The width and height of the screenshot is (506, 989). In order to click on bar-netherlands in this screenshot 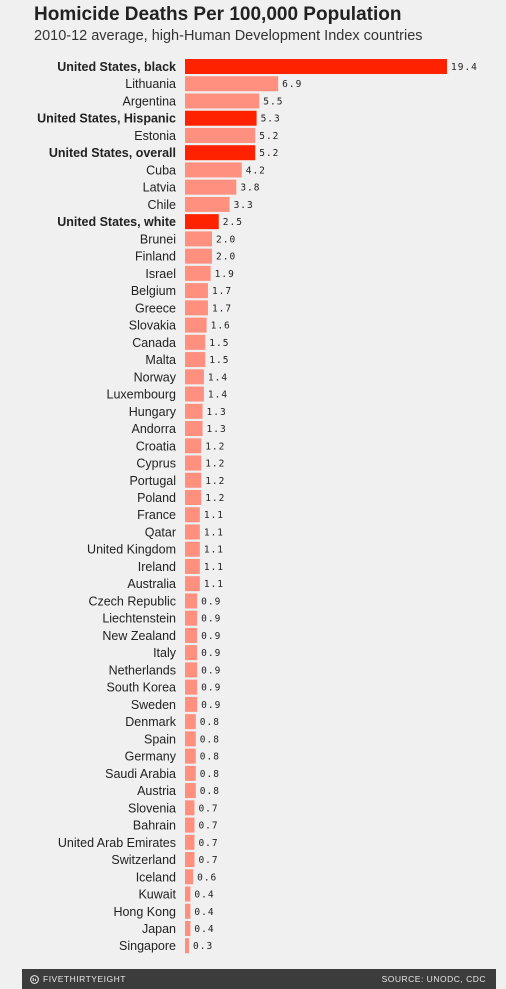, I will do `click(191, 670)`.